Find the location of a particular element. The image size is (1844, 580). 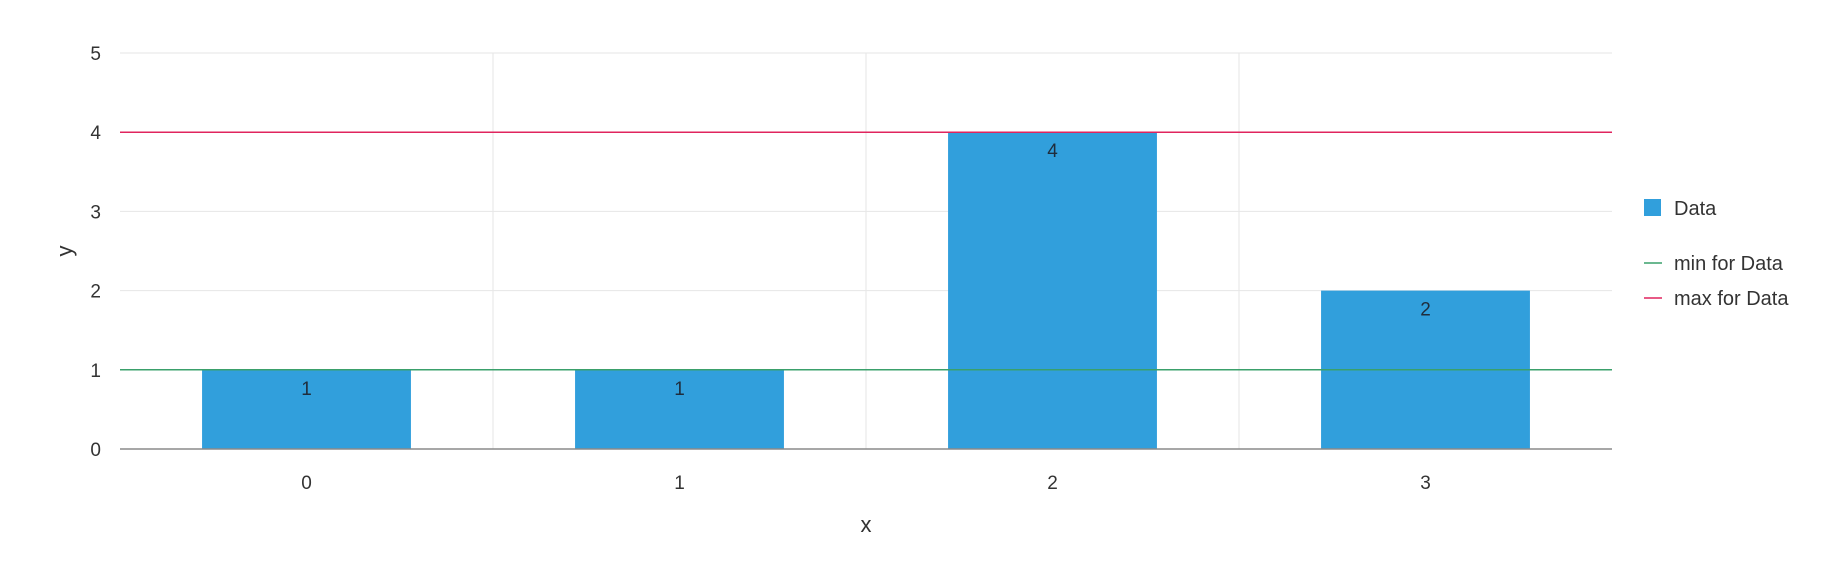

x-tick-label: 0 is located at coordinates (306, 483).